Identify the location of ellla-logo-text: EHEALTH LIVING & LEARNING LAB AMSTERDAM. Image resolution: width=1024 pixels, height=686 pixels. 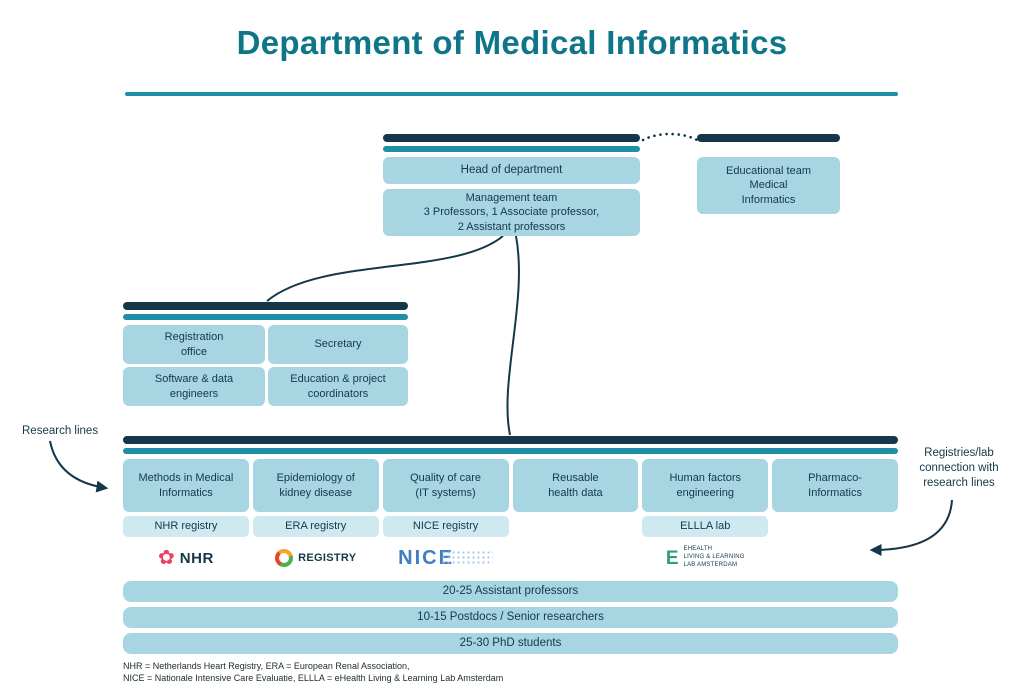
(714, 557).